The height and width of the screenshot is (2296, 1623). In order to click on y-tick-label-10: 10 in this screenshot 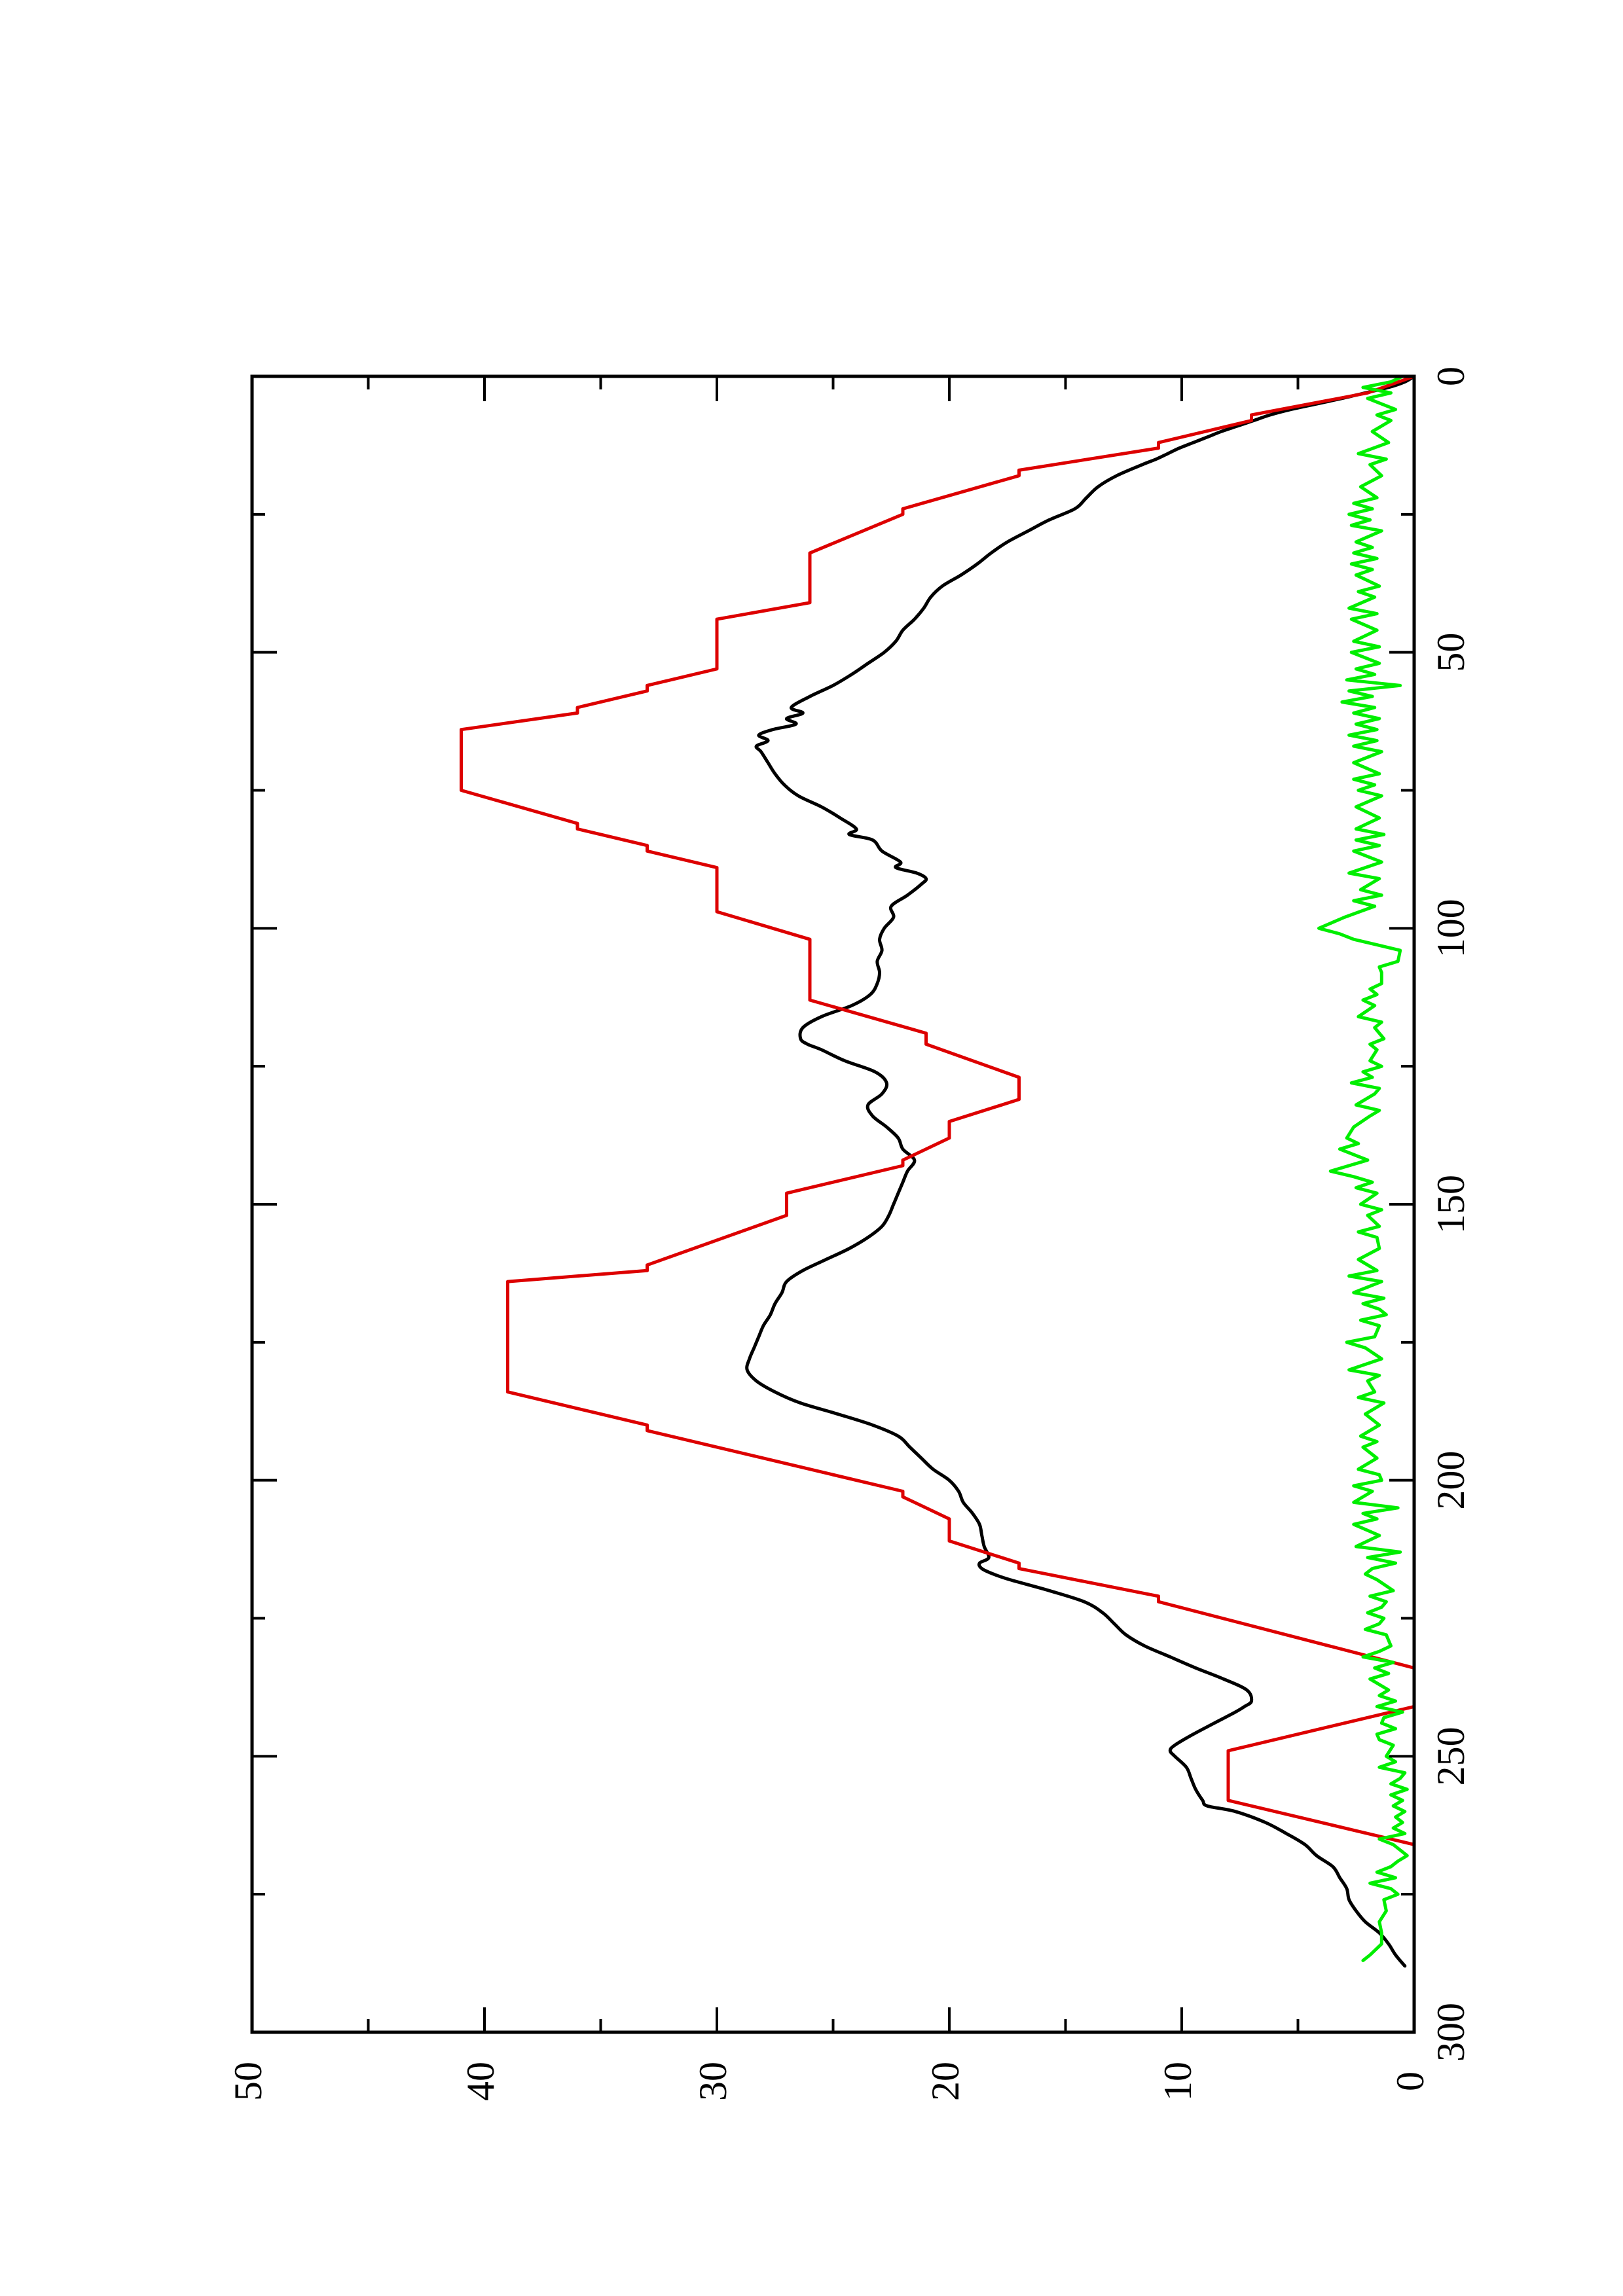, I will do `click(1177, 2081)`.